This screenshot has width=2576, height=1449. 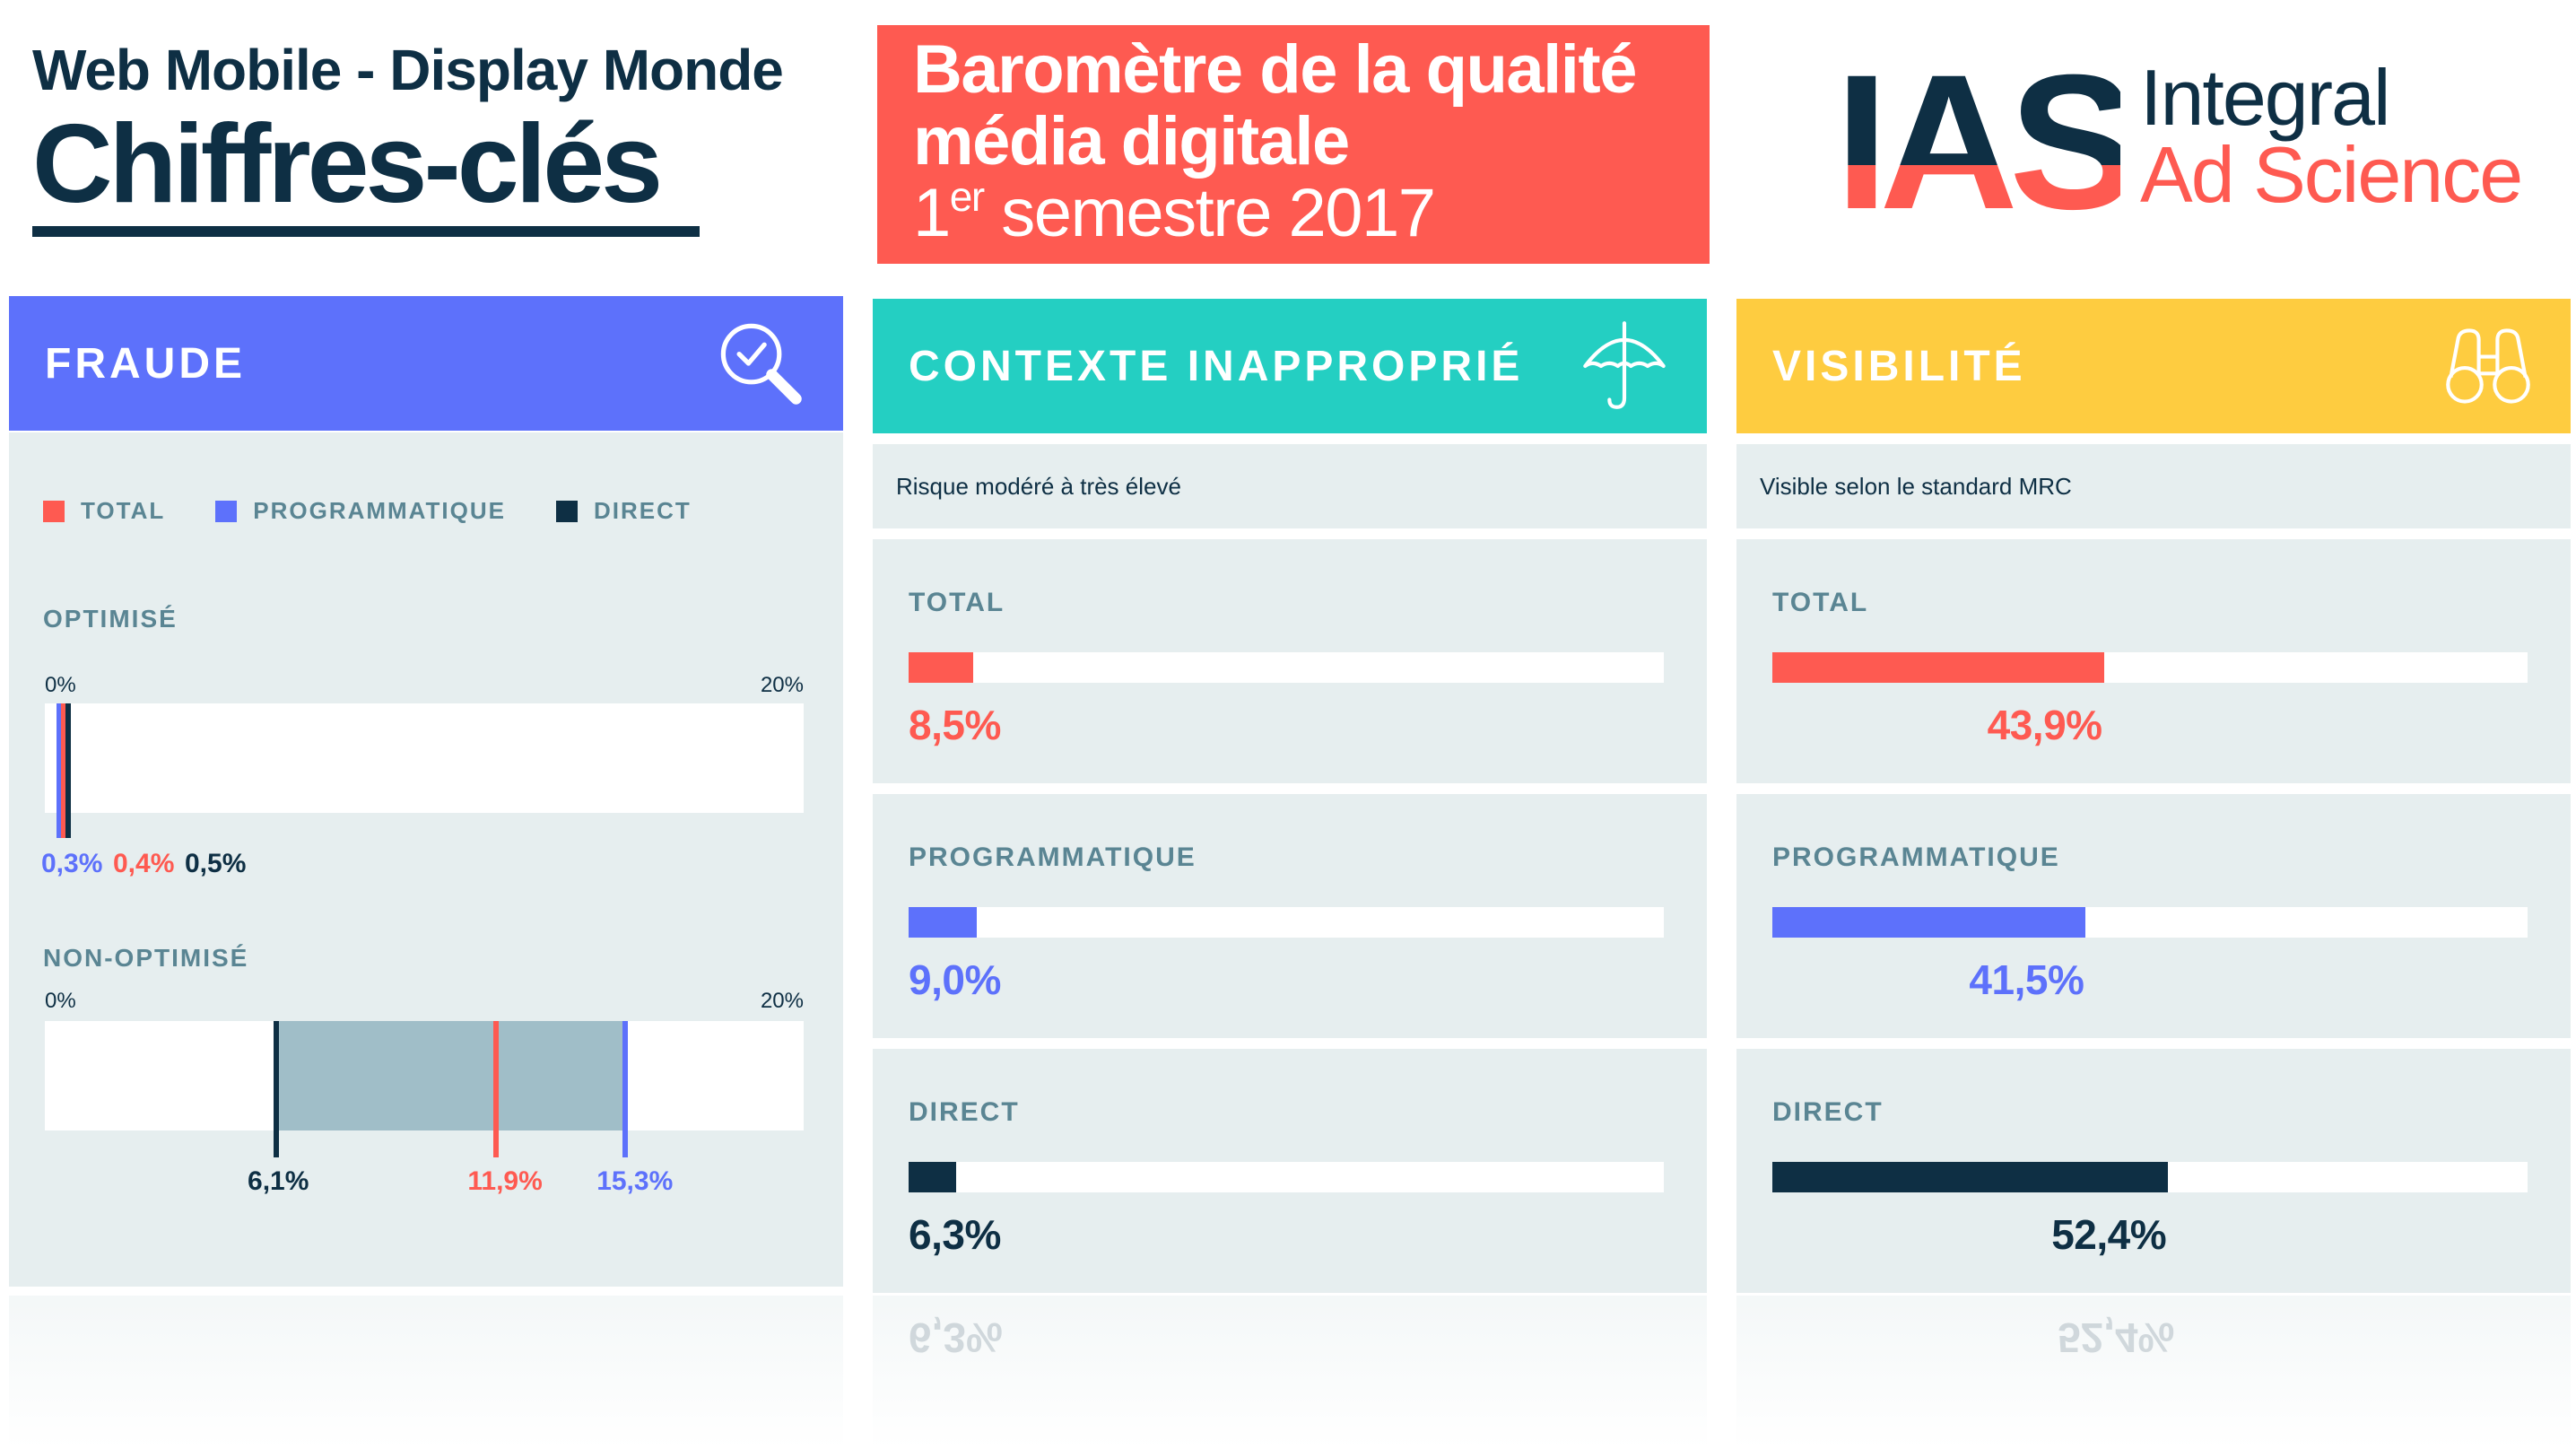 I want to click on metric-card-programmatique: PROGRAMMATIQUE 9,0%, so click(x=1290, y=916).